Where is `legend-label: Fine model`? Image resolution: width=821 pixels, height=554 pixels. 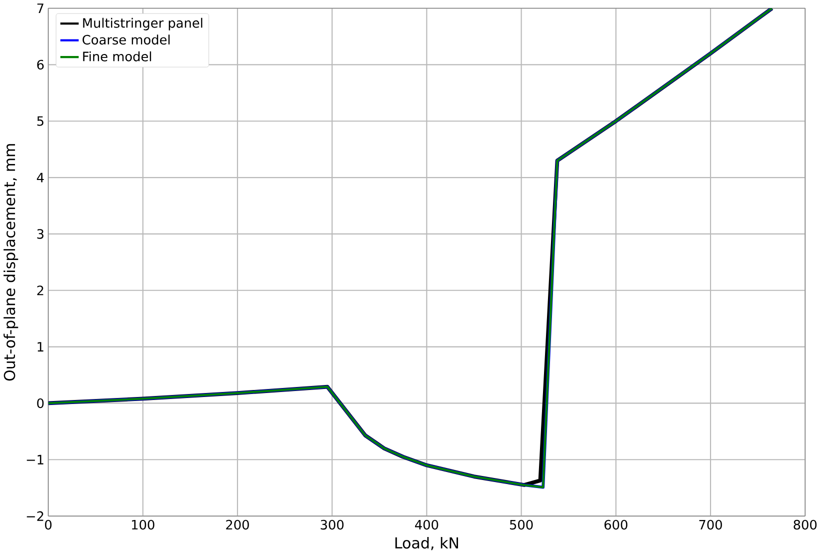 legend-label: Fine model is located at coordinates (117, 57).